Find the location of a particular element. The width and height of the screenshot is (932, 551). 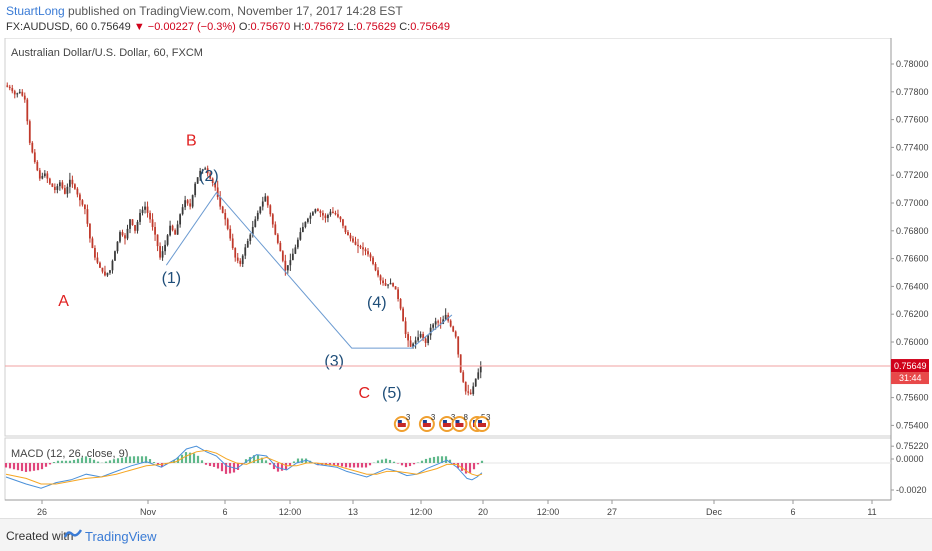

tradingview-logo-icon is located at coordinates (73, 534).